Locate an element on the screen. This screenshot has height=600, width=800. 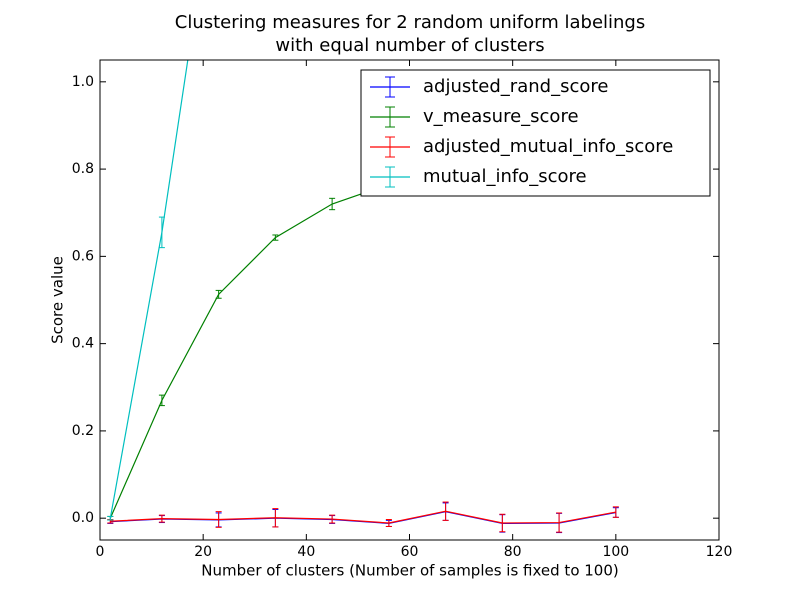
y-tick-label: 0.2 is located at coordinates (83, 431).